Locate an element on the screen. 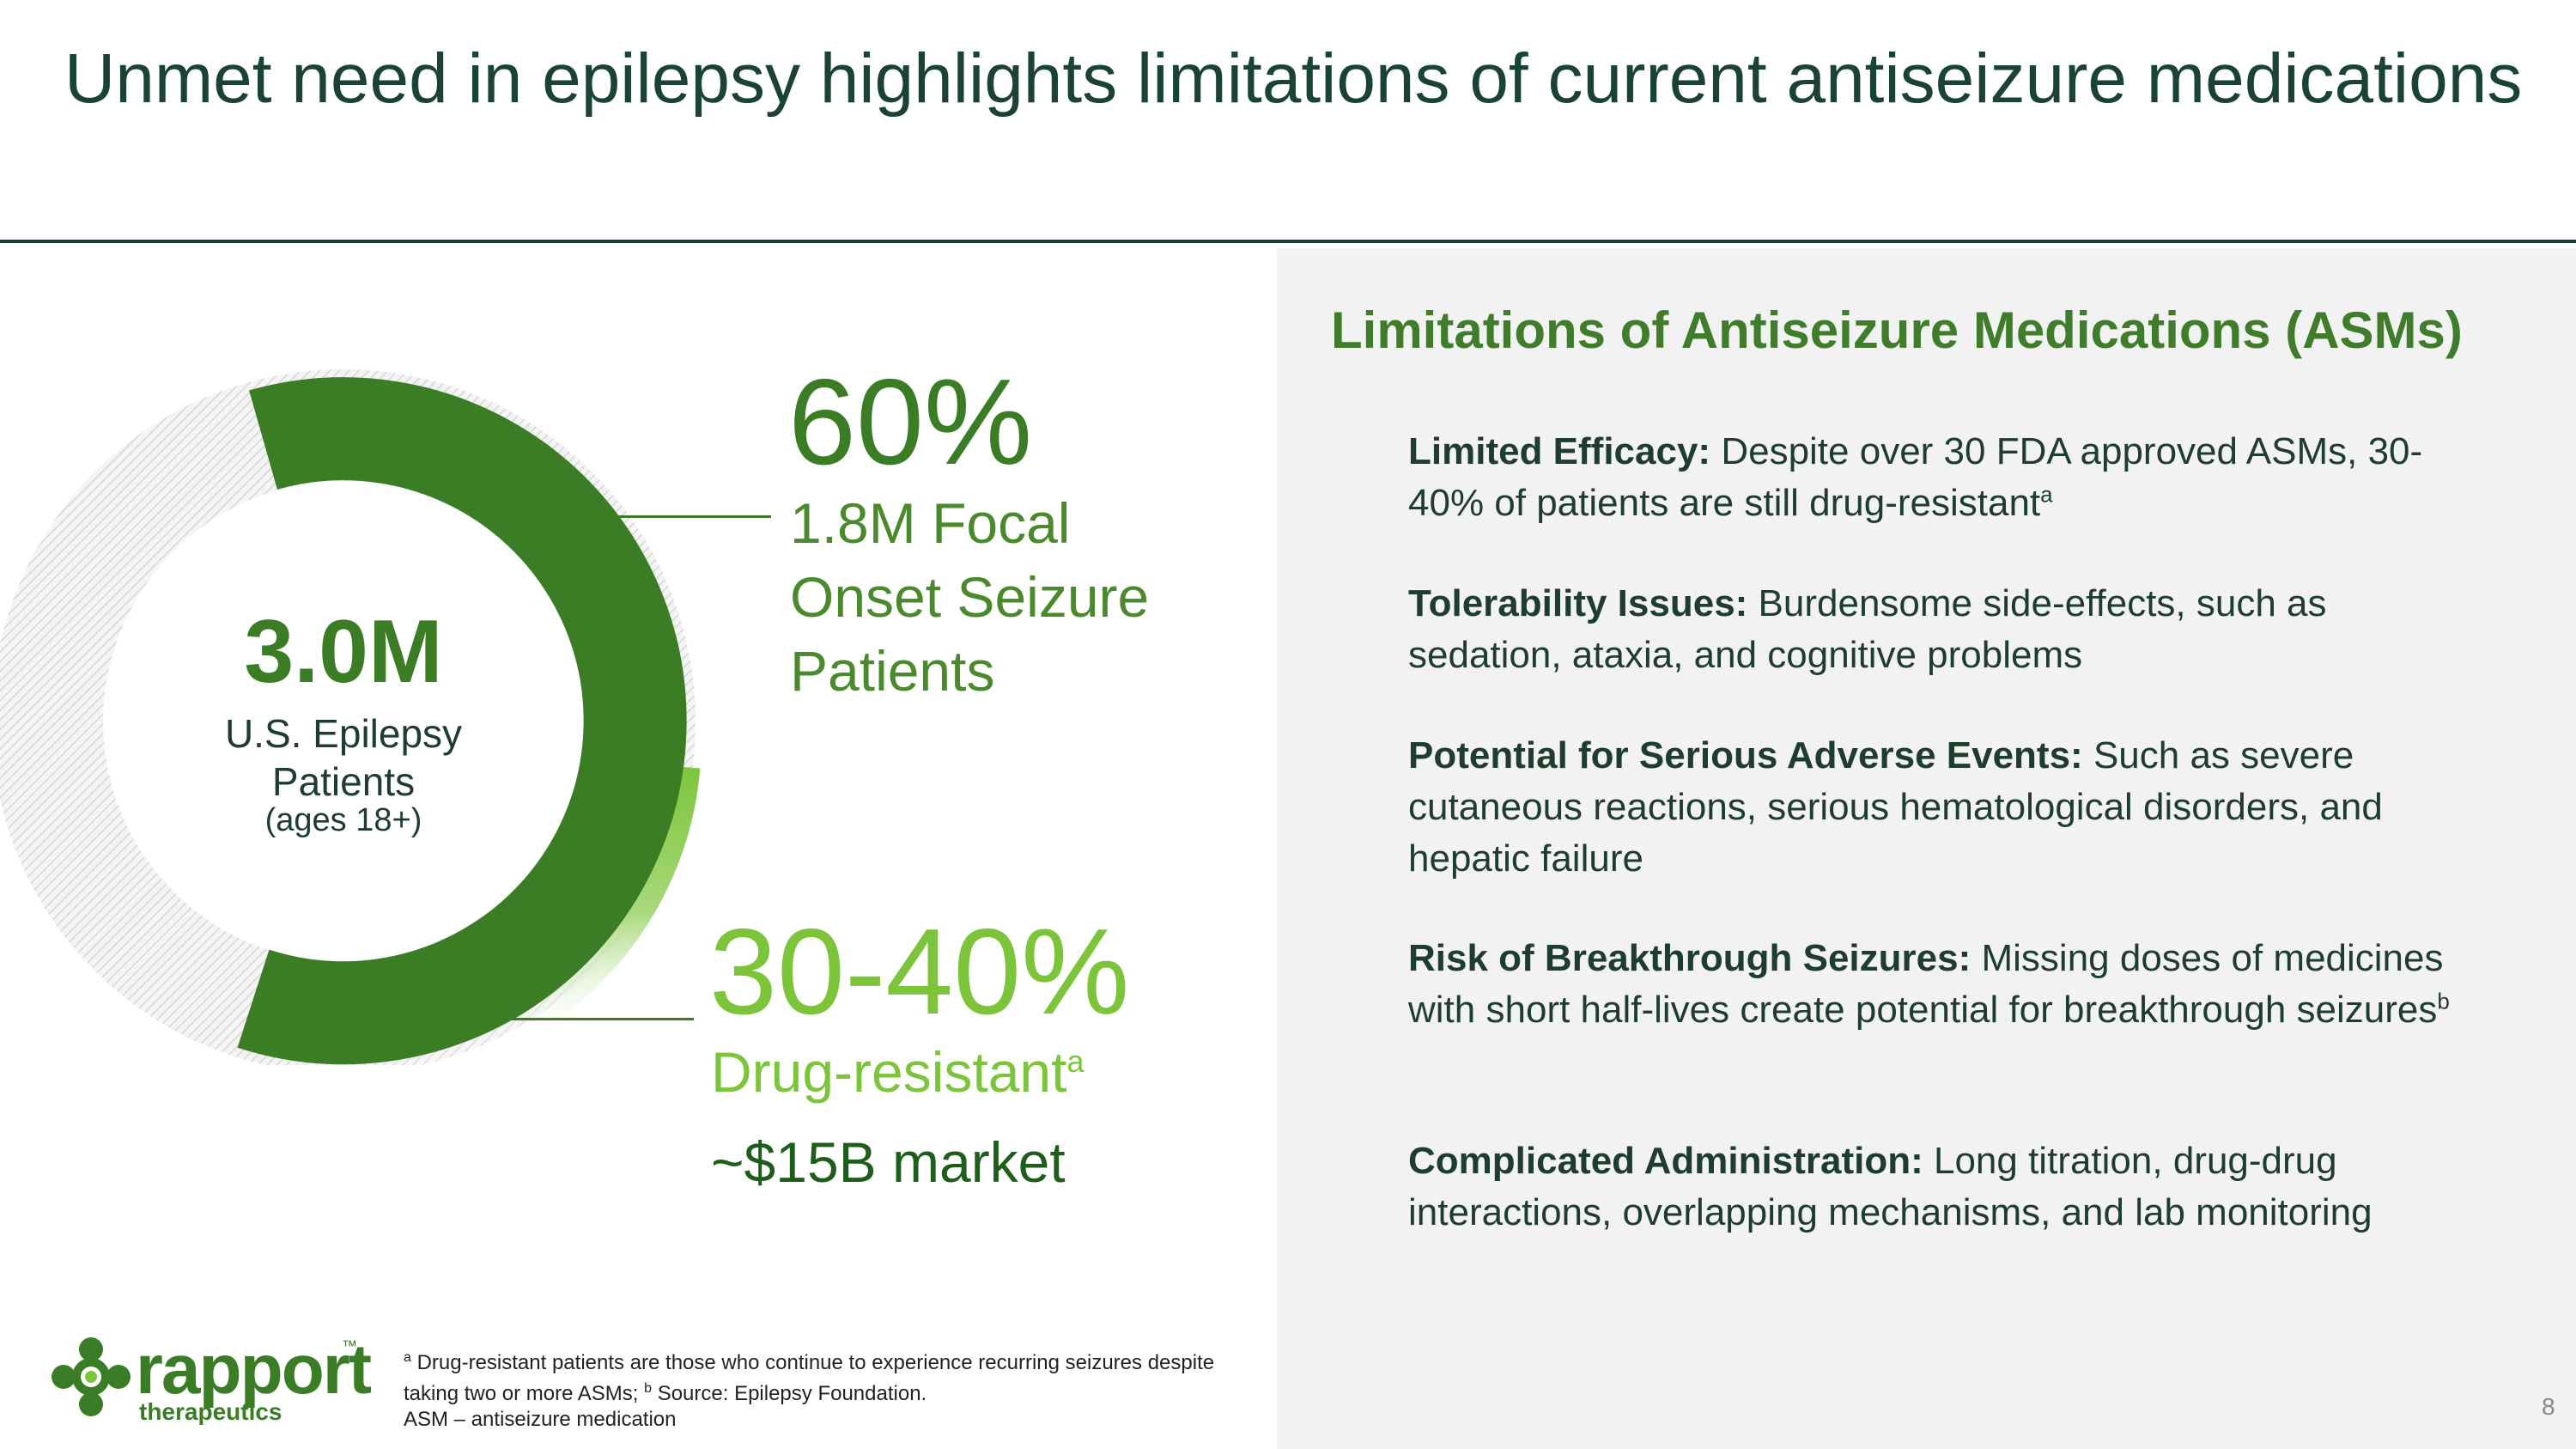 The image size is (2576, 1449). limitation-label: Limited Efficacy: is located at coordinates (1559, 451).